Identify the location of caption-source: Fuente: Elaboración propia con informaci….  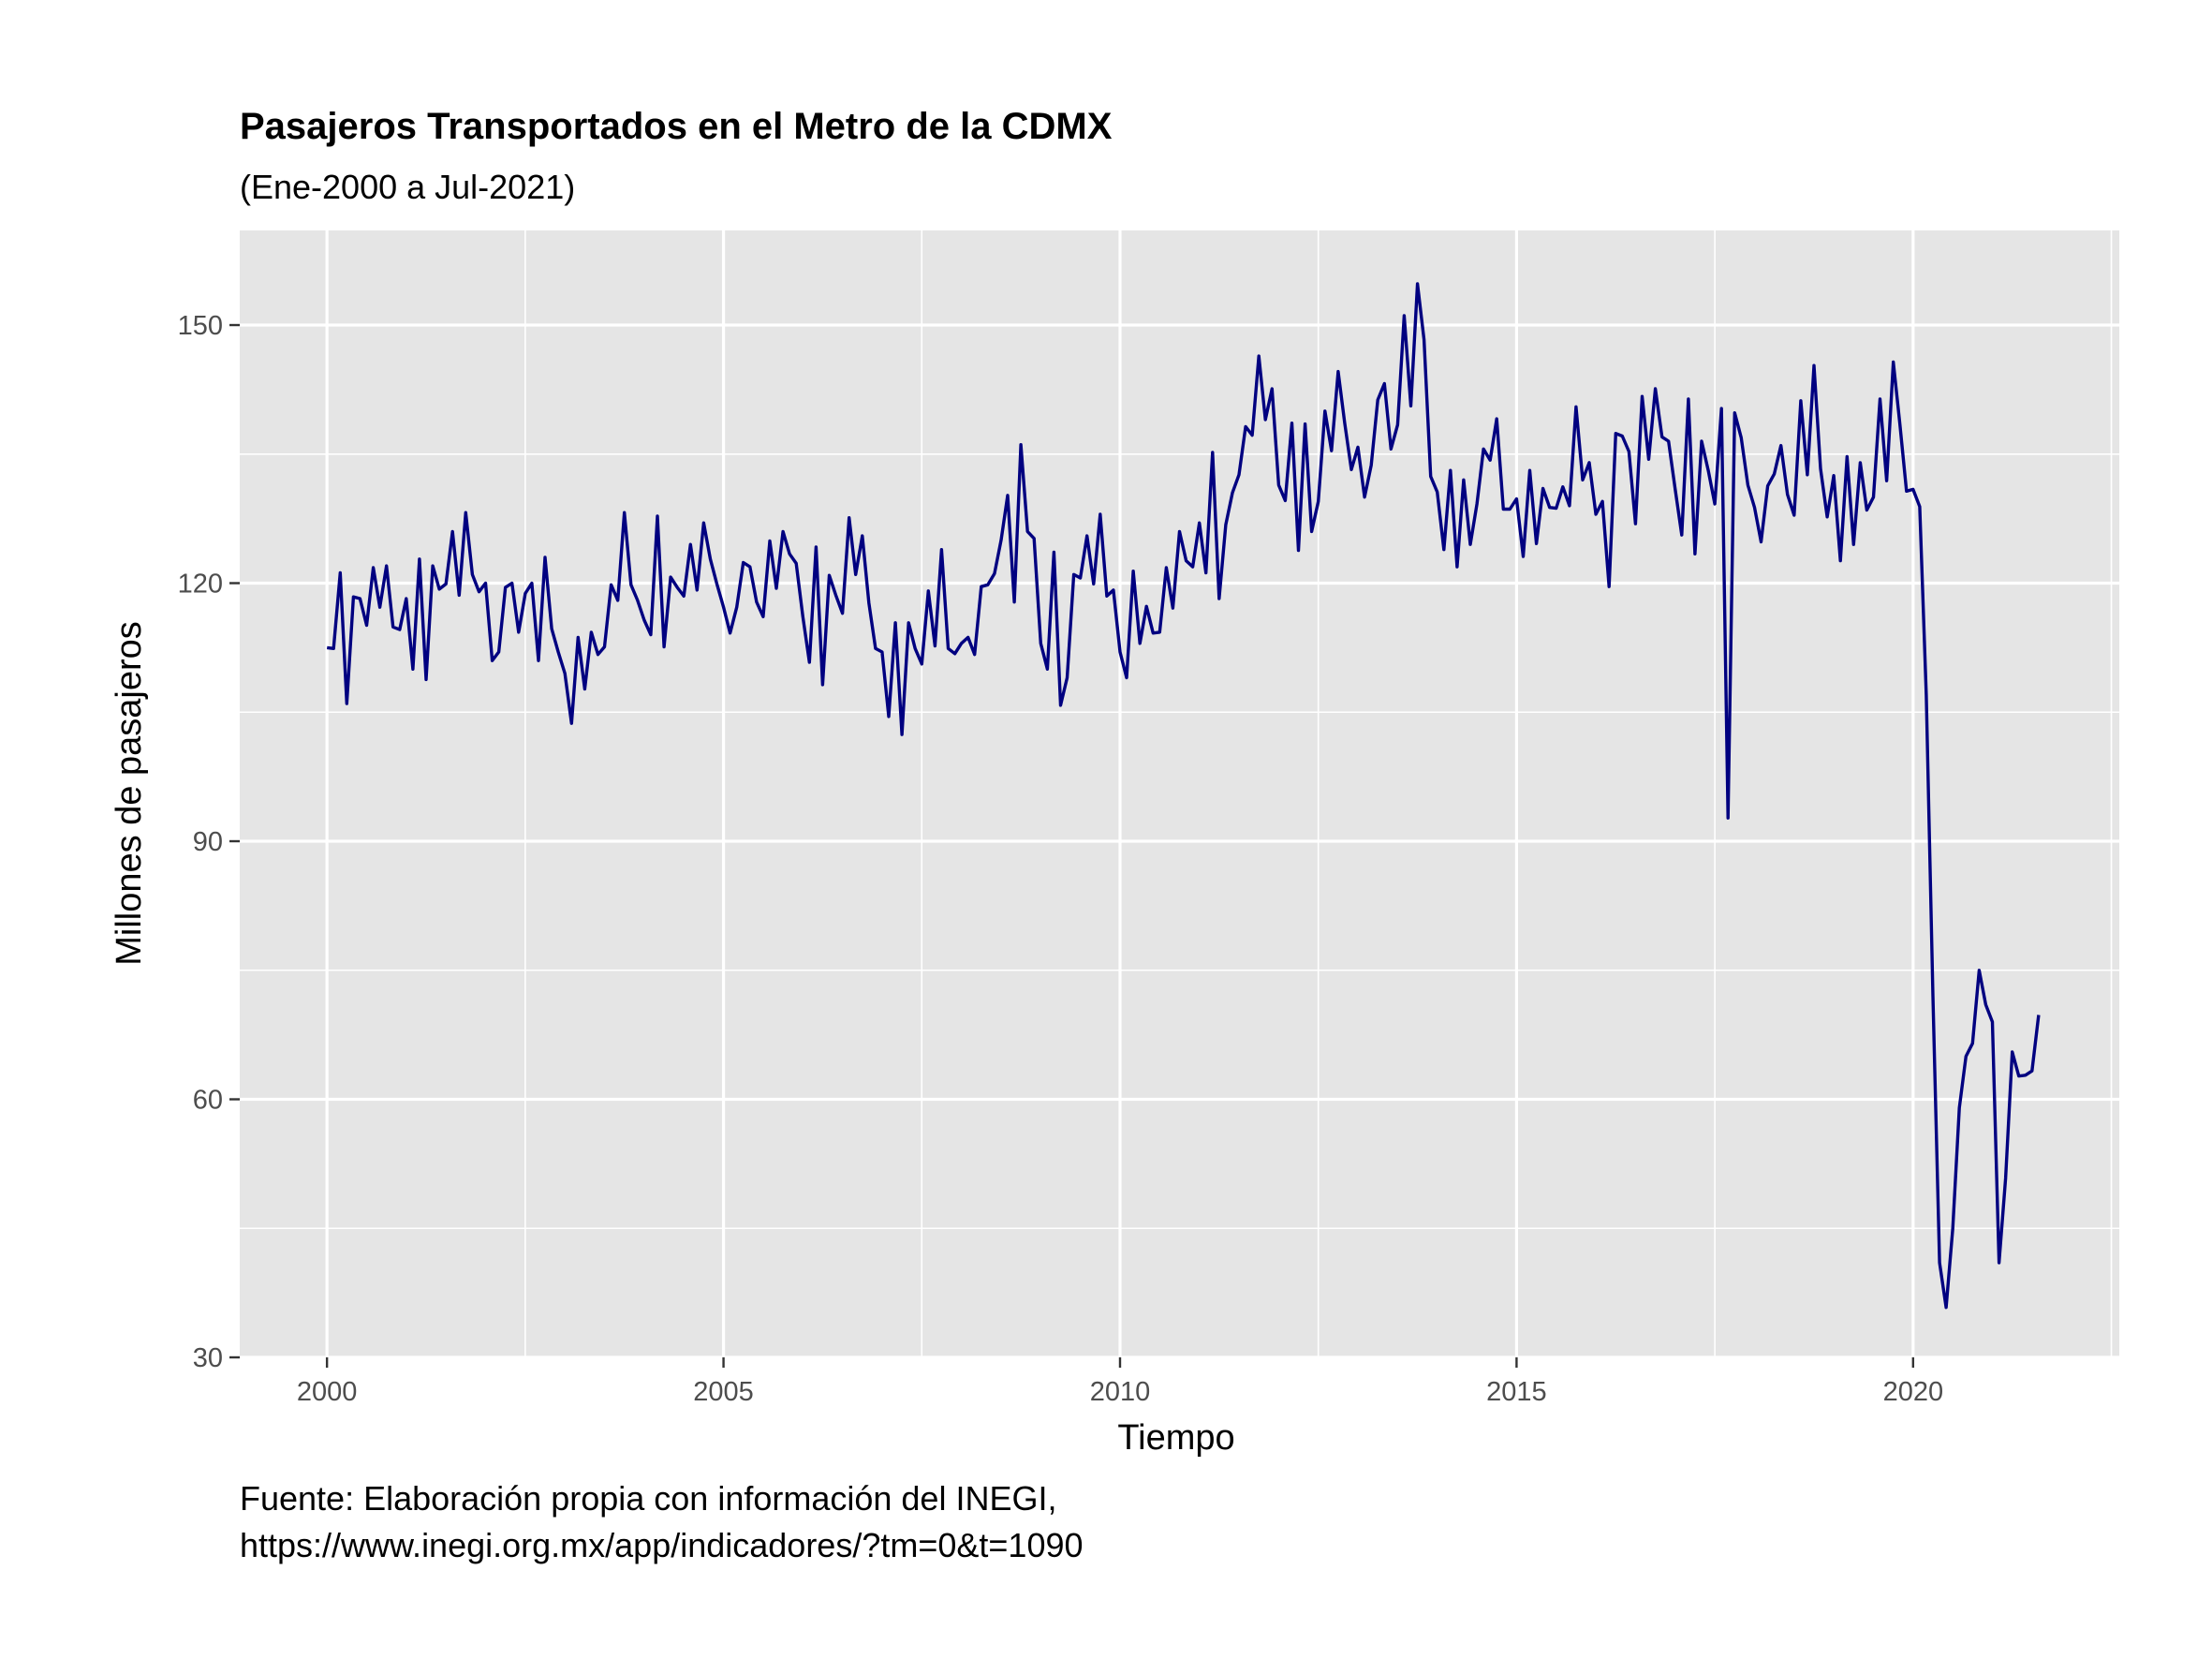
(648, 1499).